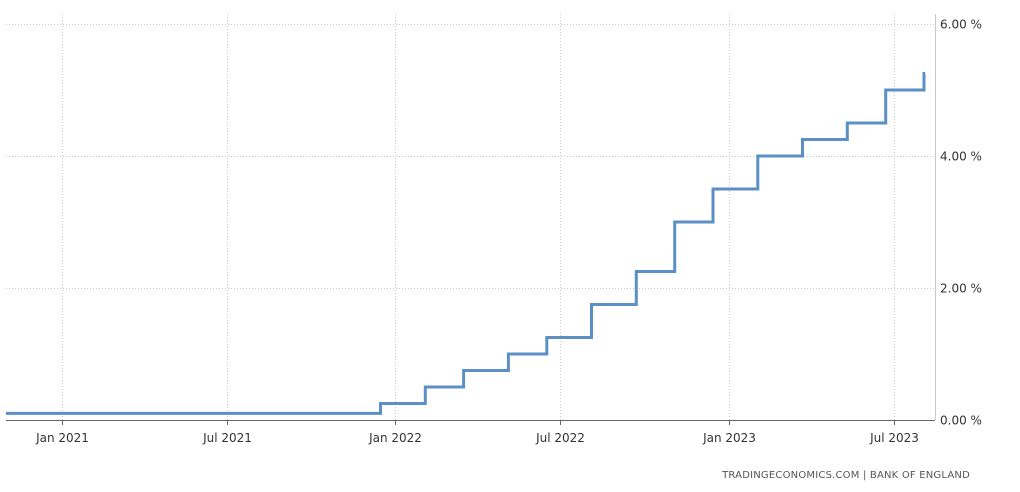  What do you see at coordinates (62, 438) in the screenshot?
I see `x-tick-label: Jan 2021` at bounding box center [62, 438].